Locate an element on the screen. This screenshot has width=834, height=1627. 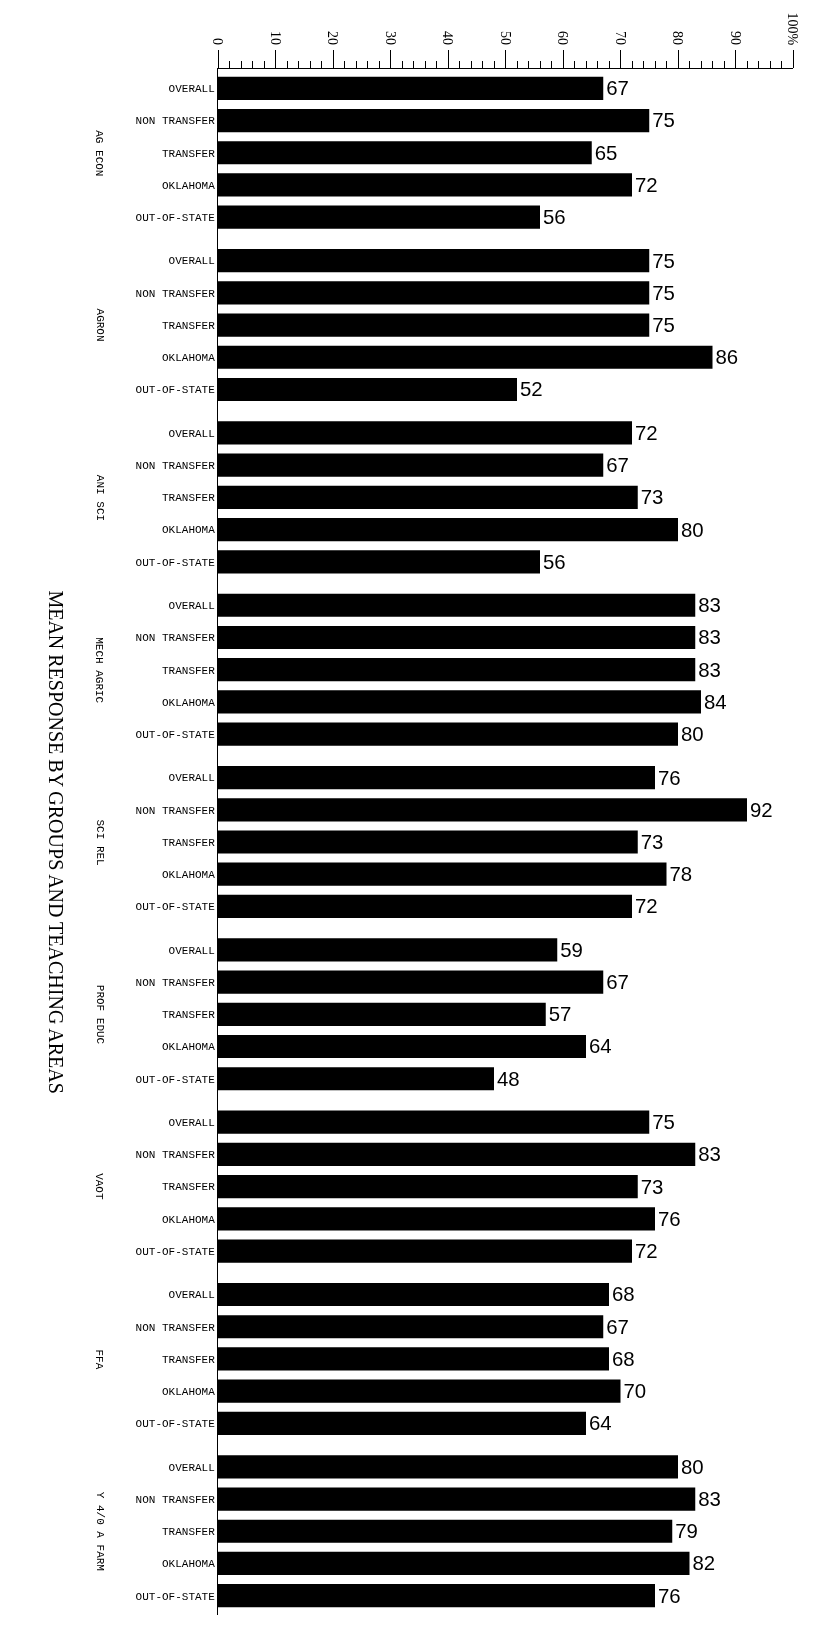
text: FFA is located at coordinates (99, 1359).